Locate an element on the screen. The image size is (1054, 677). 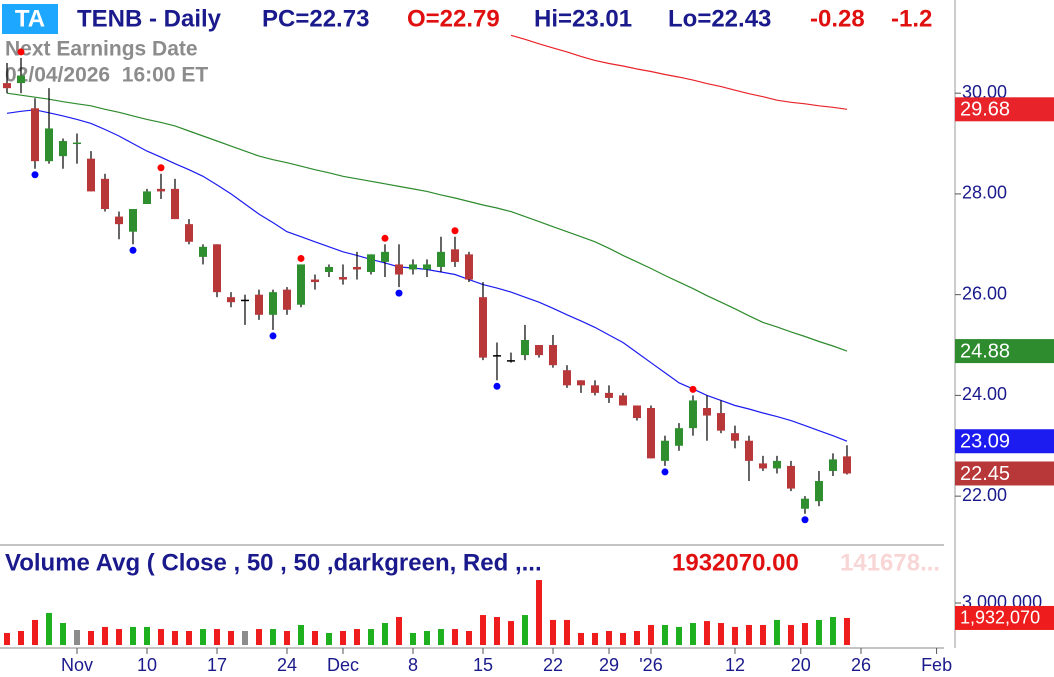
prev-close: PC=22.73 is located at coordinates (315, 18).